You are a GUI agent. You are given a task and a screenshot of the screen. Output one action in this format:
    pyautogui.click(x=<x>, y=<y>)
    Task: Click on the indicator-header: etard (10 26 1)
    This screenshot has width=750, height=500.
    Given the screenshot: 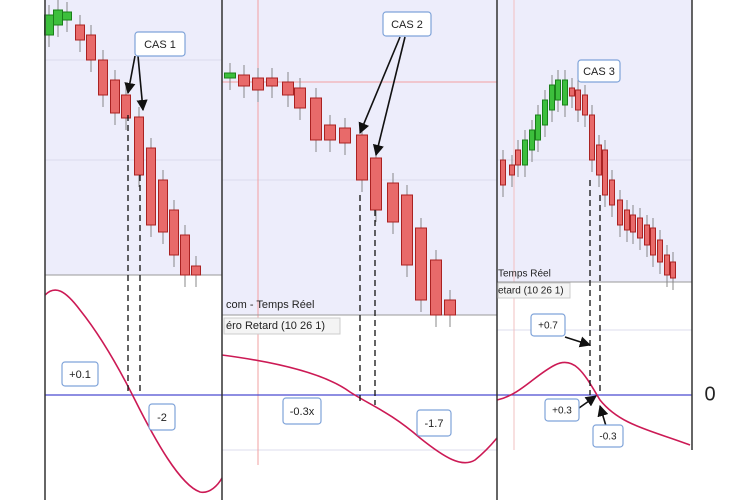 What is the action you would take?
    pyautogui.click(x=531, y=291)
    